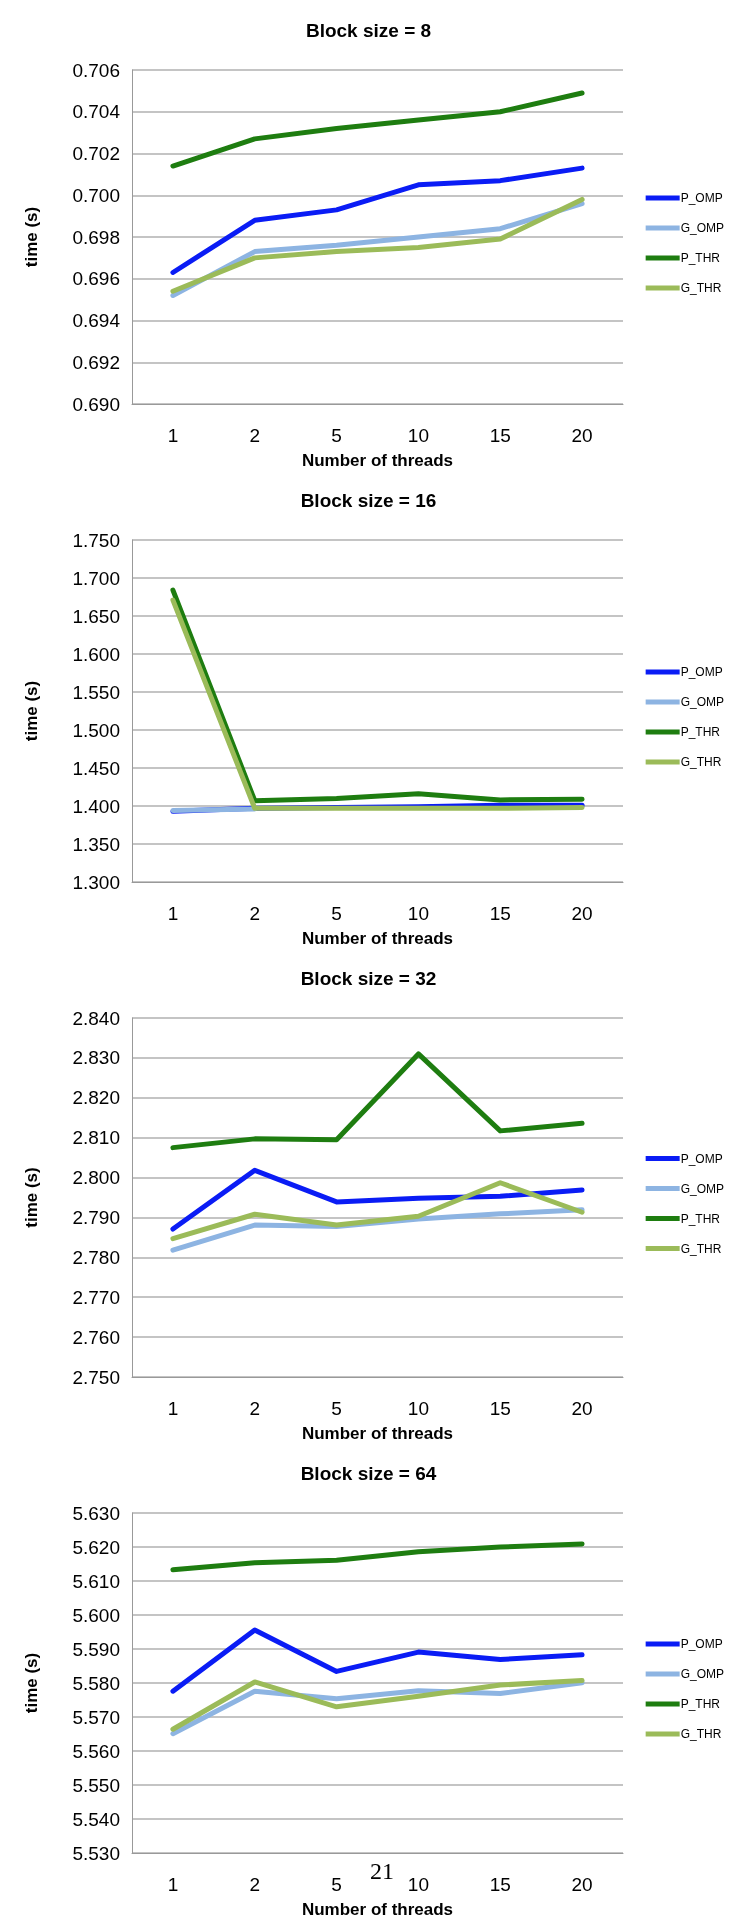 This screenshot has height=1931, width=737. Describe the element at coordinates (96, 1098) in the screenshot. I see `y-tick-label: 2.820` at that location.